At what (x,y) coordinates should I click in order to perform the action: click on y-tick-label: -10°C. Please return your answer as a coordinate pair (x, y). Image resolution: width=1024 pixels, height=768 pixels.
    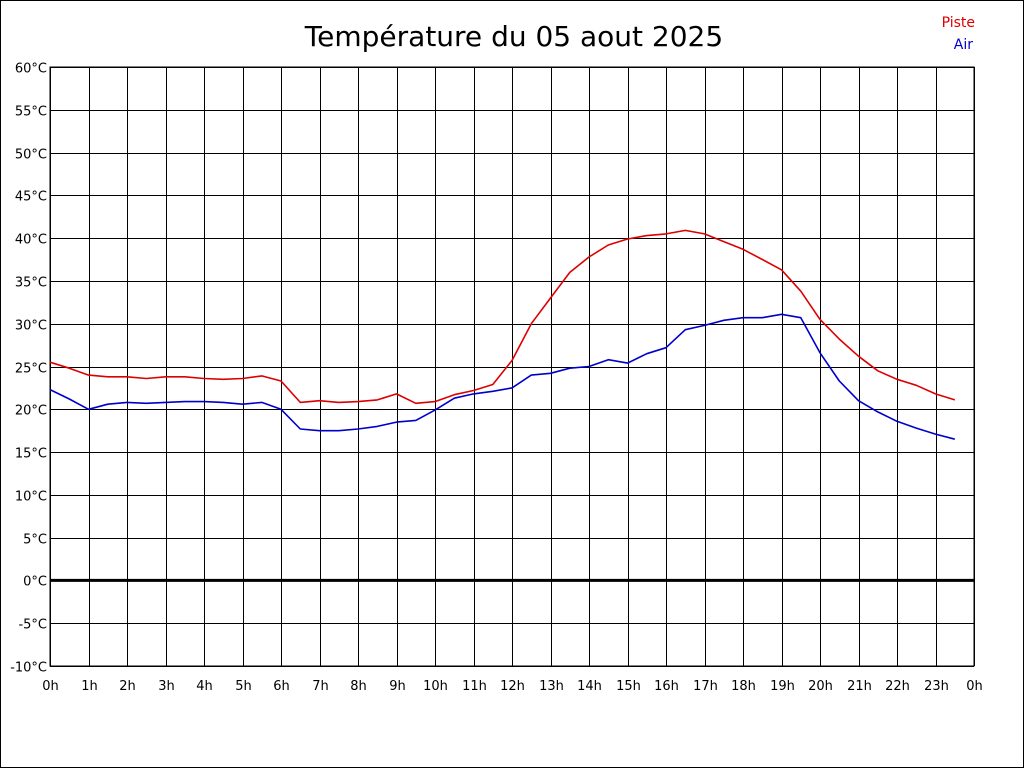
    Looking at the image, I should click on (28, 668).